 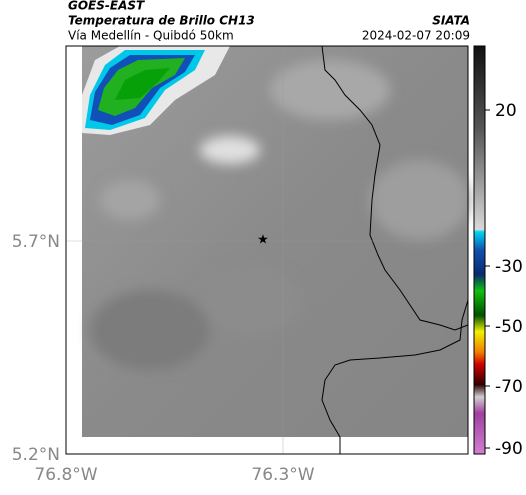 What do you see at coordinates (509, 449) in the screenshot?
I see `colorbar-tick-label: -90` at bounding box center [509, 449].